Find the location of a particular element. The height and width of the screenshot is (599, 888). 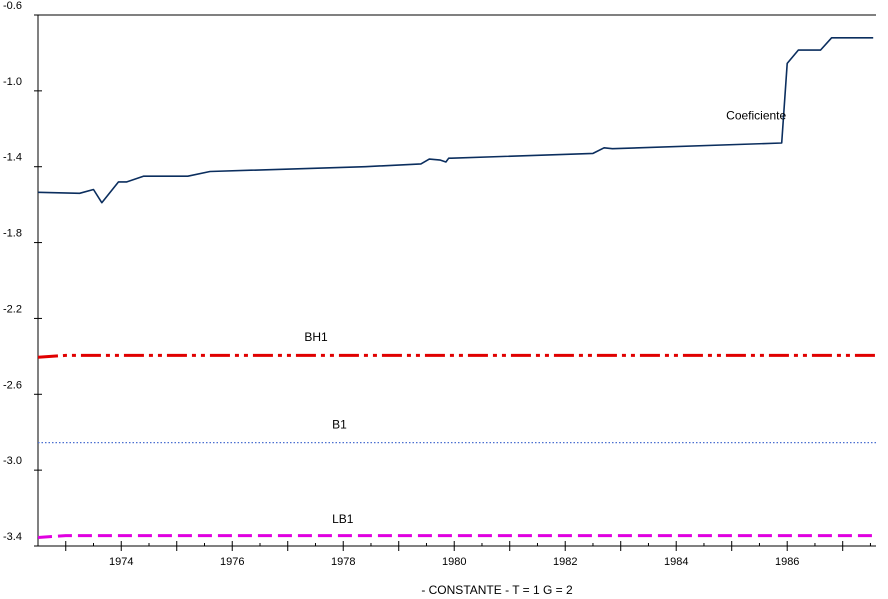

x-tick-label: 1980 is located at coordinates (454, 562).